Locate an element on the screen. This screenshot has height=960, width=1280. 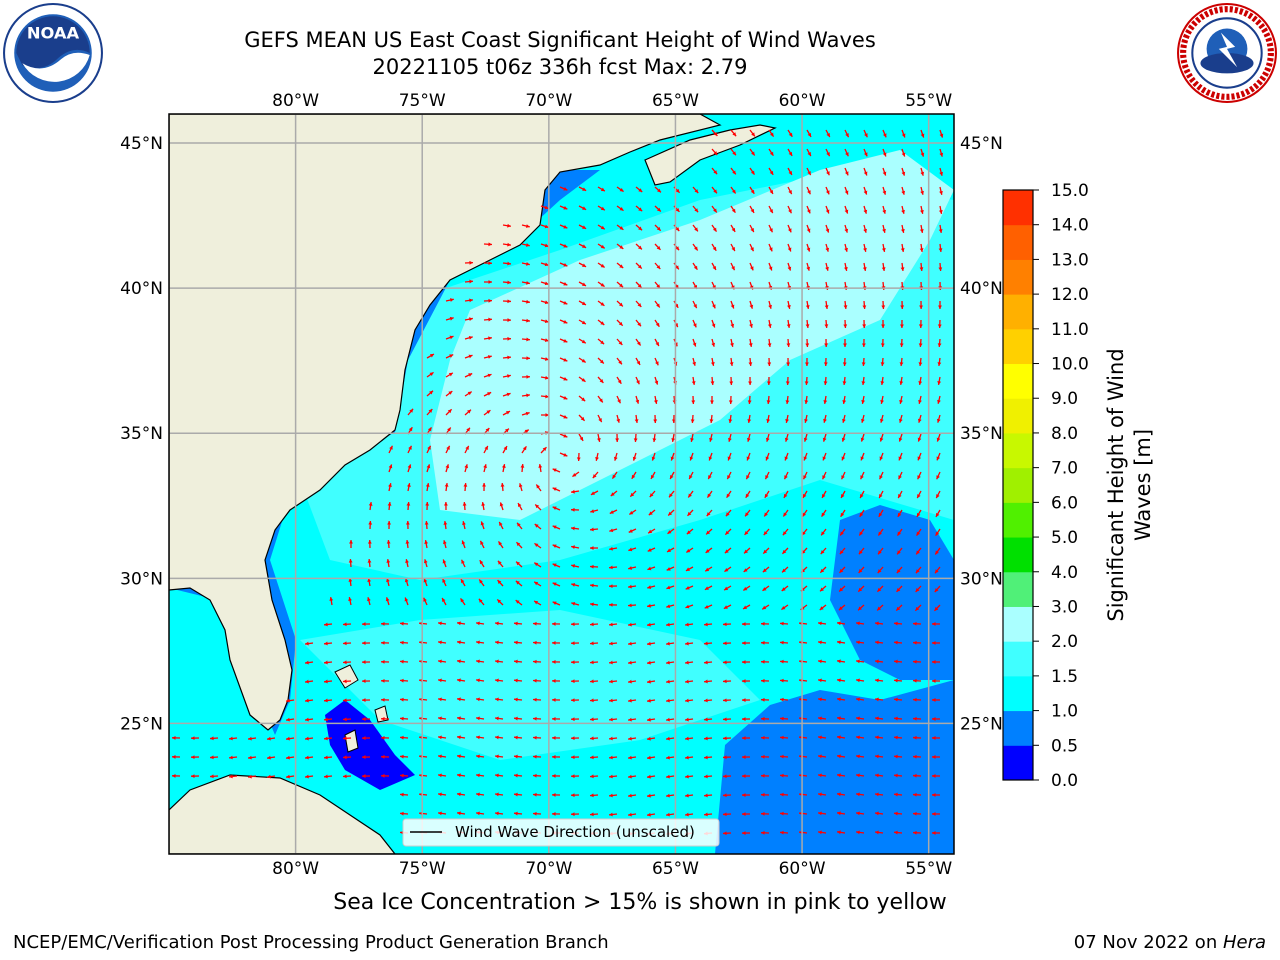
colorbar-frame is located at coordinates (1018, 485).